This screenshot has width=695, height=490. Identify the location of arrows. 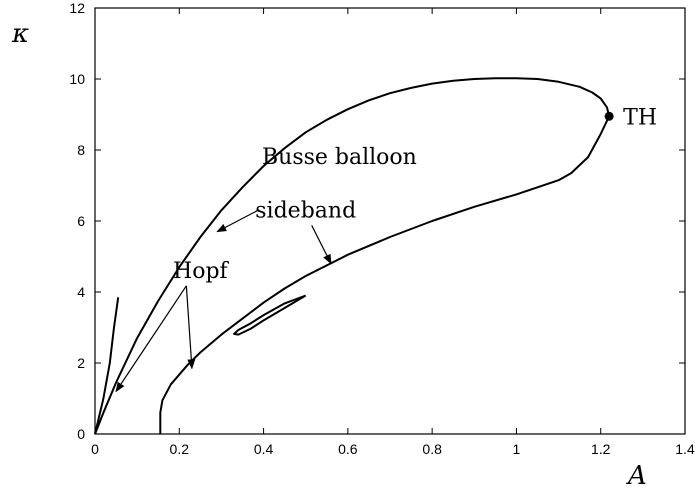
(223, 301).